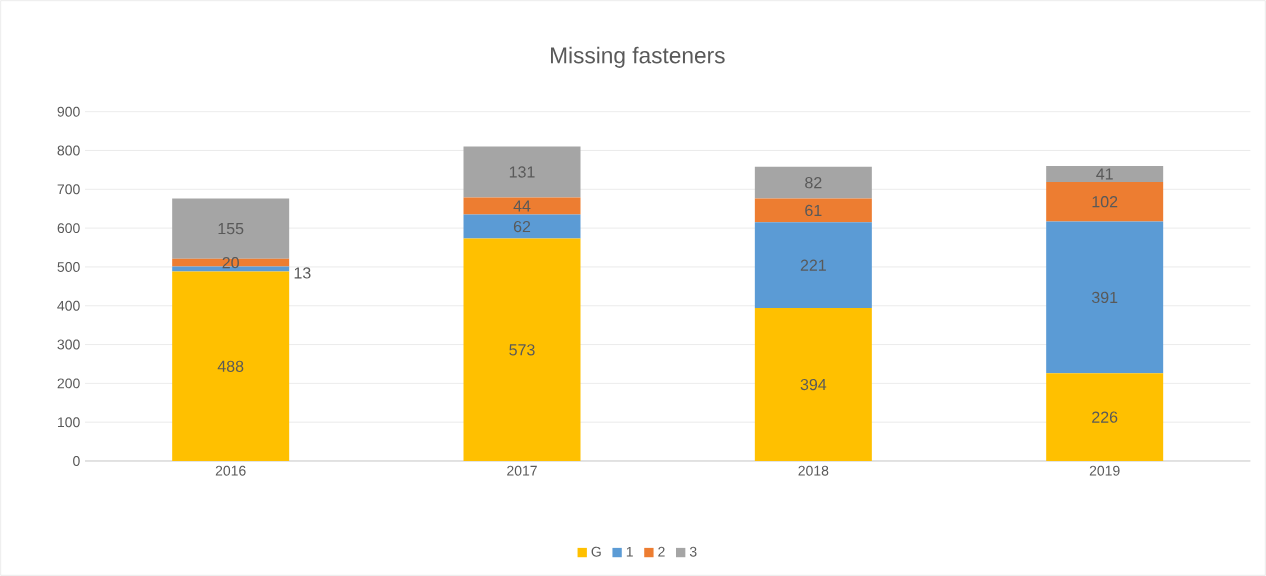 Image resolution: width=1266 pixels, height=576 pixels. I want to click on y-tick-label: 800, so click(68, 150).